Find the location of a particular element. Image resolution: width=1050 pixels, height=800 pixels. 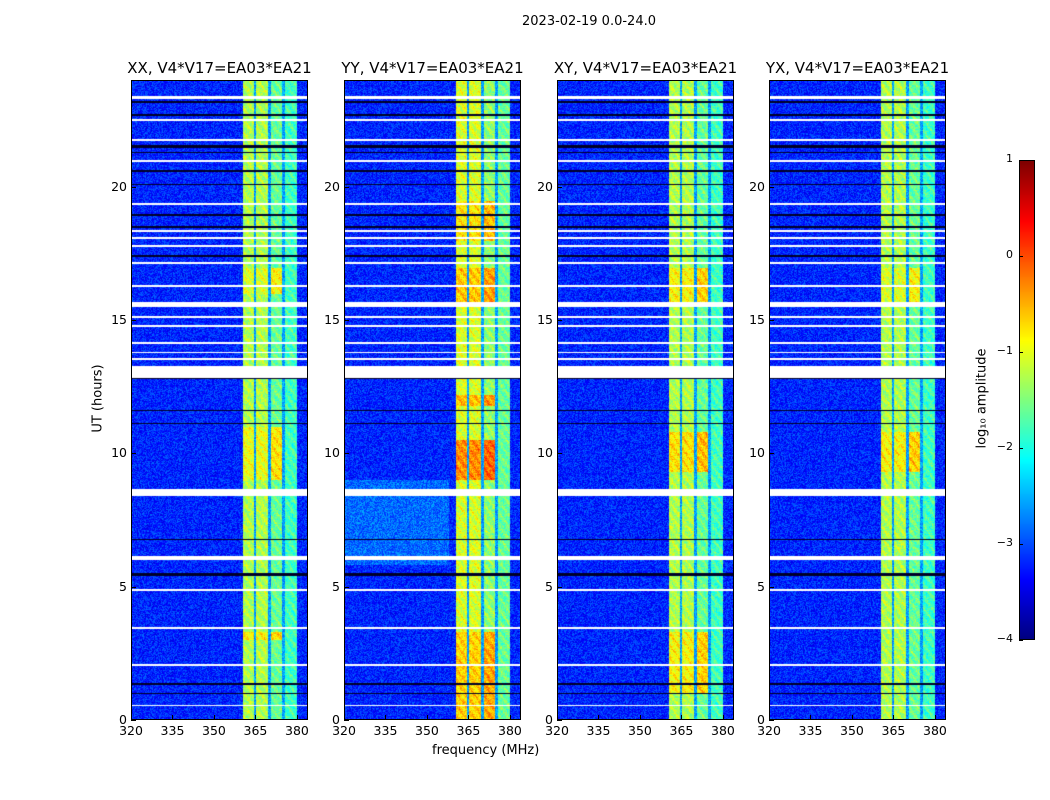

colorbar is located at coordinates (1027, 400).